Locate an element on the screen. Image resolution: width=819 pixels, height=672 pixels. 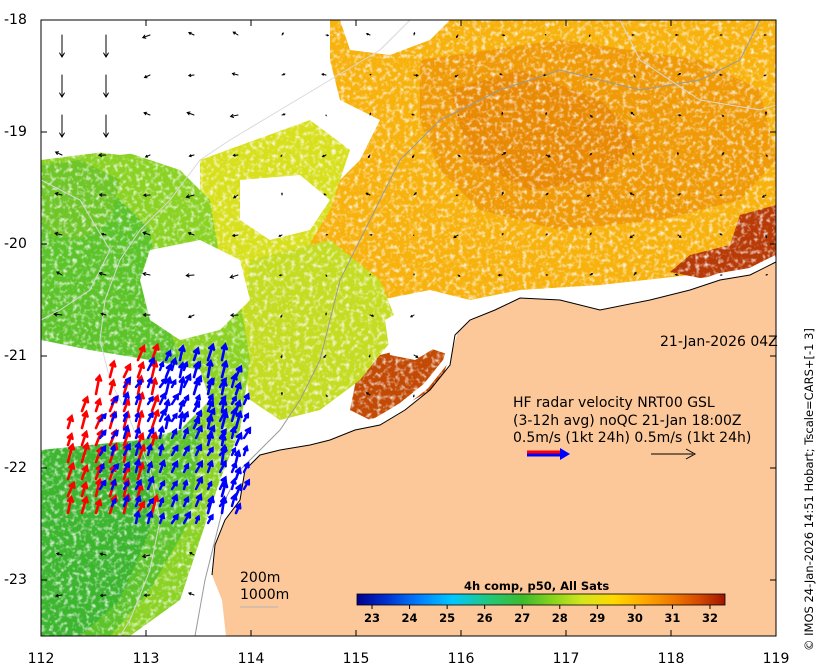
nodata-top-centre is located at coordinates (395, 37).